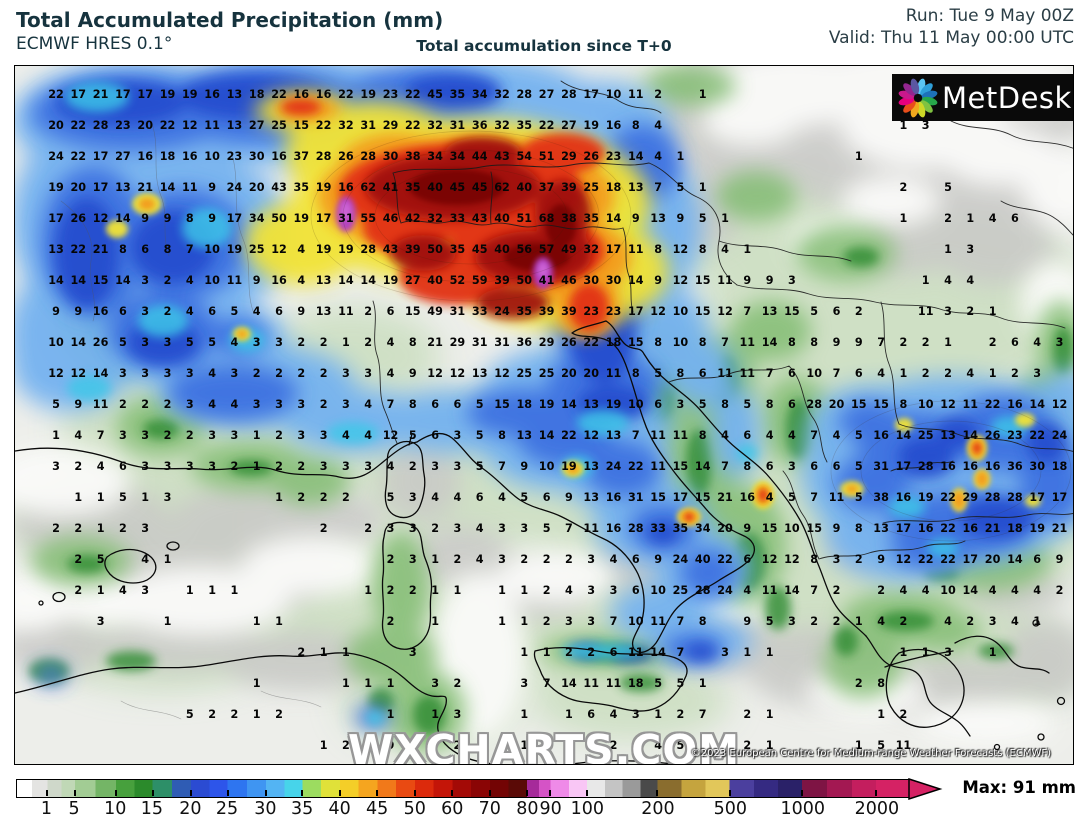 The height and width of the screenshot is (835, 1088). I want to click on precip-value: 37, so click(302, 156).